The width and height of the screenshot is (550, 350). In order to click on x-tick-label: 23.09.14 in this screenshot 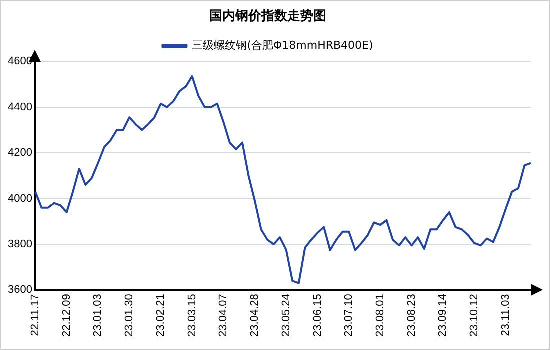, I will do `click(443, 316)`.